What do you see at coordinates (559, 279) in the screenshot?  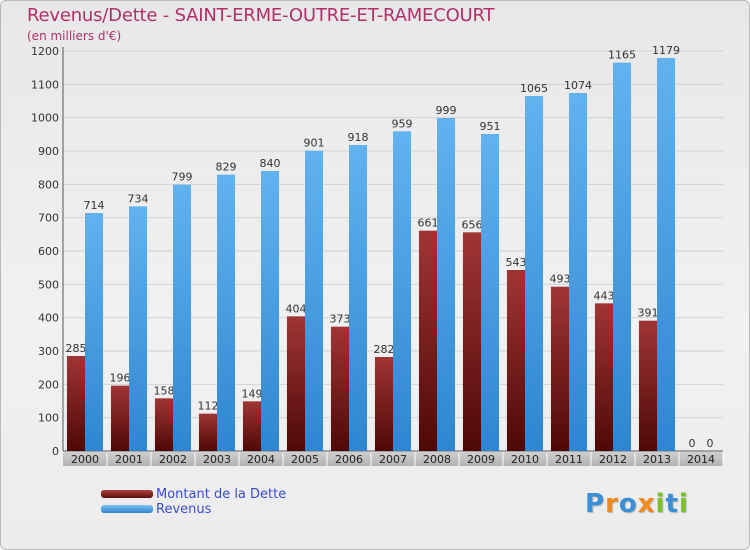 I see `data-label: 493` at bounding box center [559, 279].